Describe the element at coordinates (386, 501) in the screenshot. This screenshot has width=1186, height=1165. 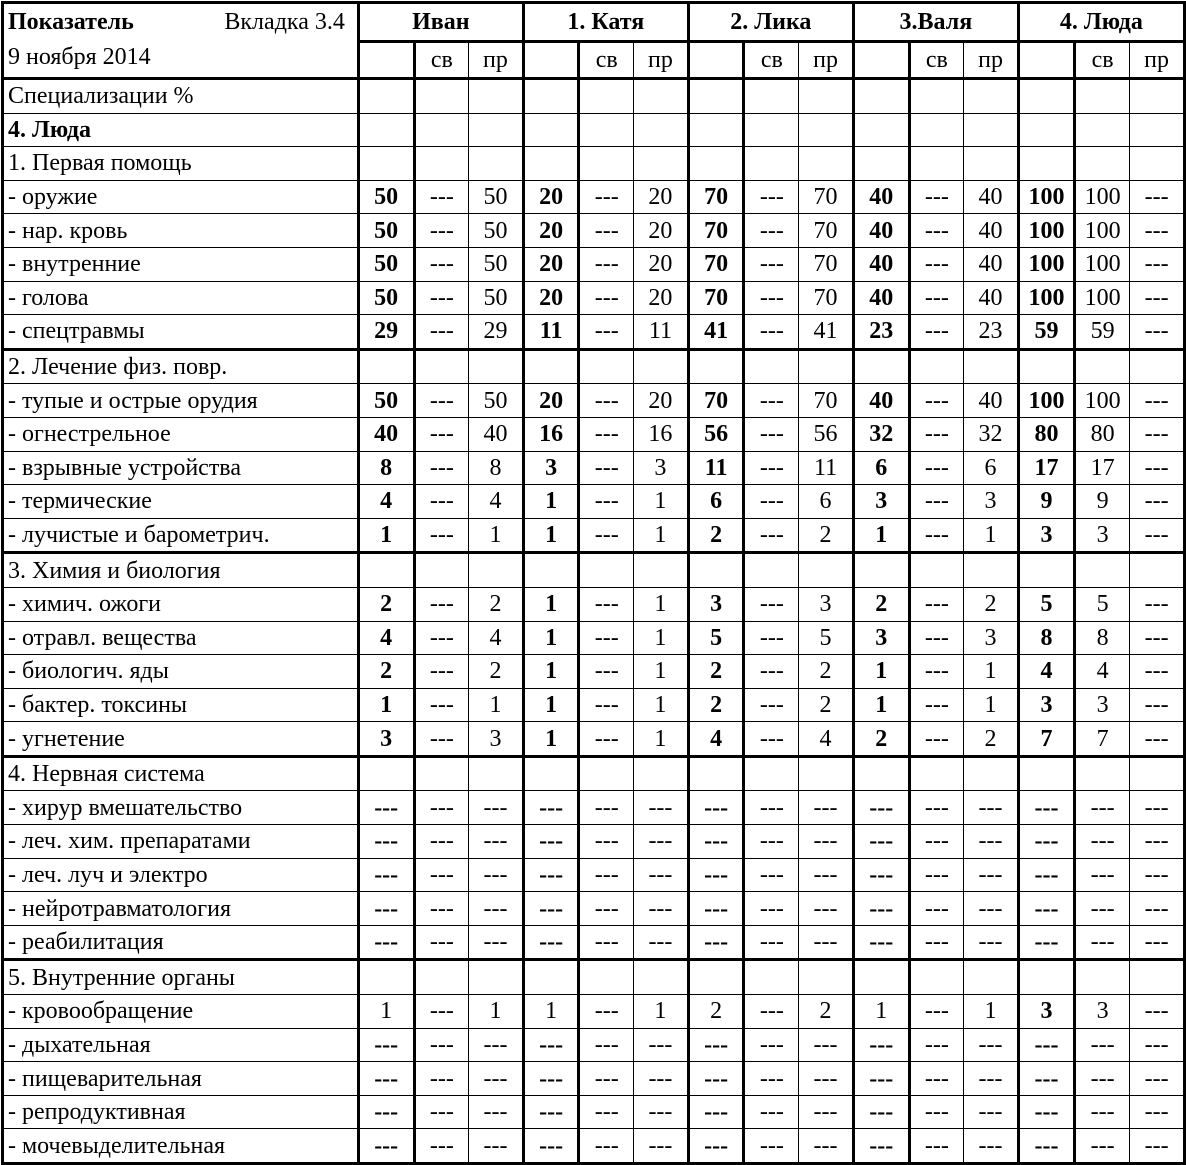
I see `total-cell: 4` at that location.